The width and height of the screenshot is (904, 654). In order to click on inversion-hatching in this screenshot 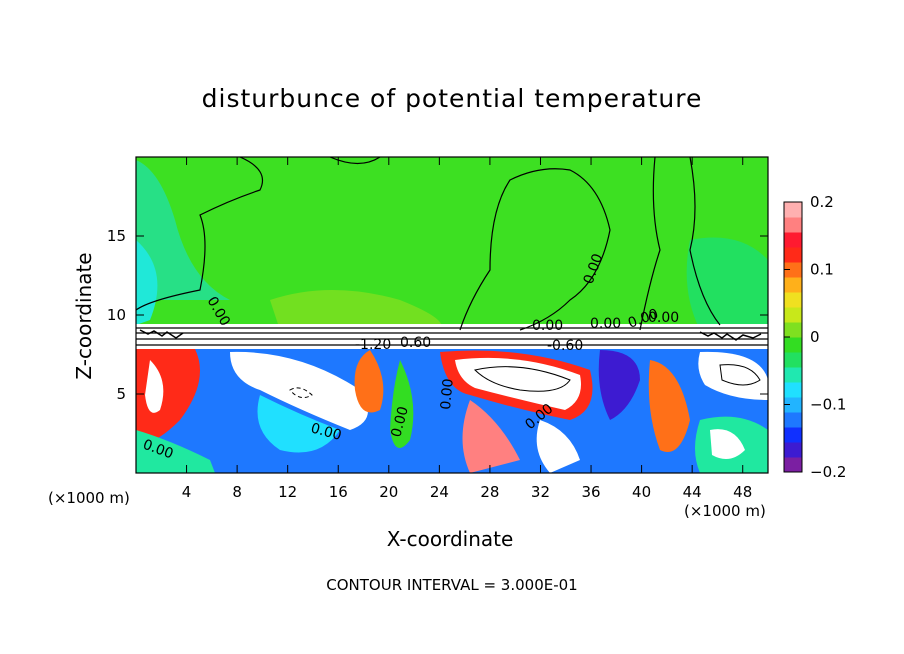, I will do `click(450, 335)`.